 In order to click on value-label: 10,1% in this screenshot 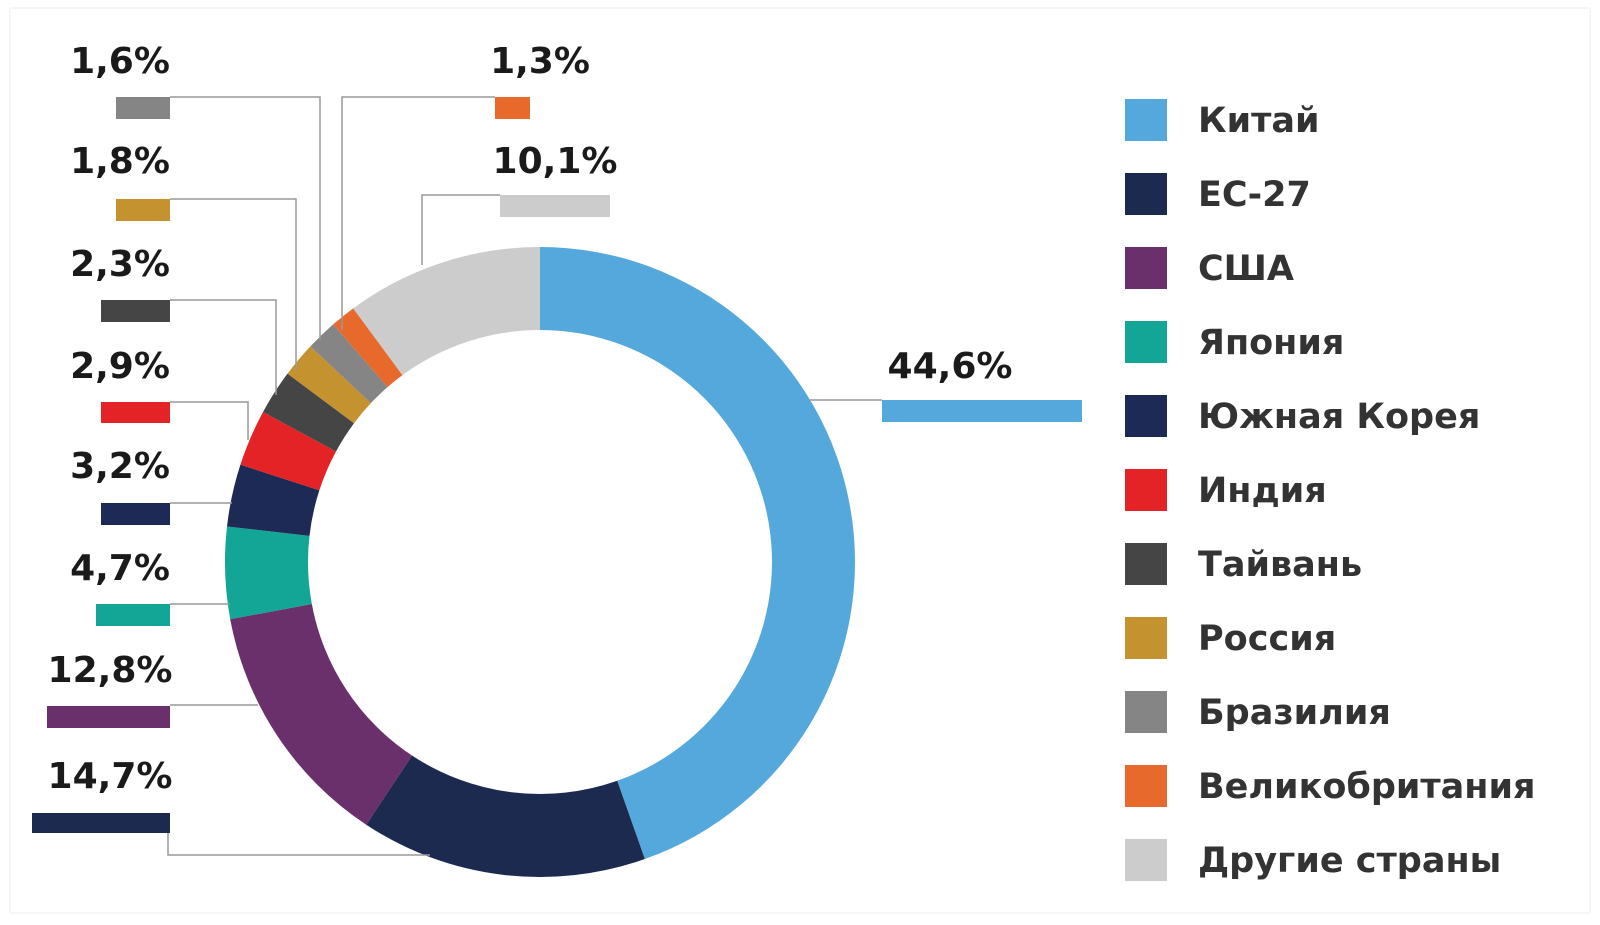, I will do `click(555, 161)`.